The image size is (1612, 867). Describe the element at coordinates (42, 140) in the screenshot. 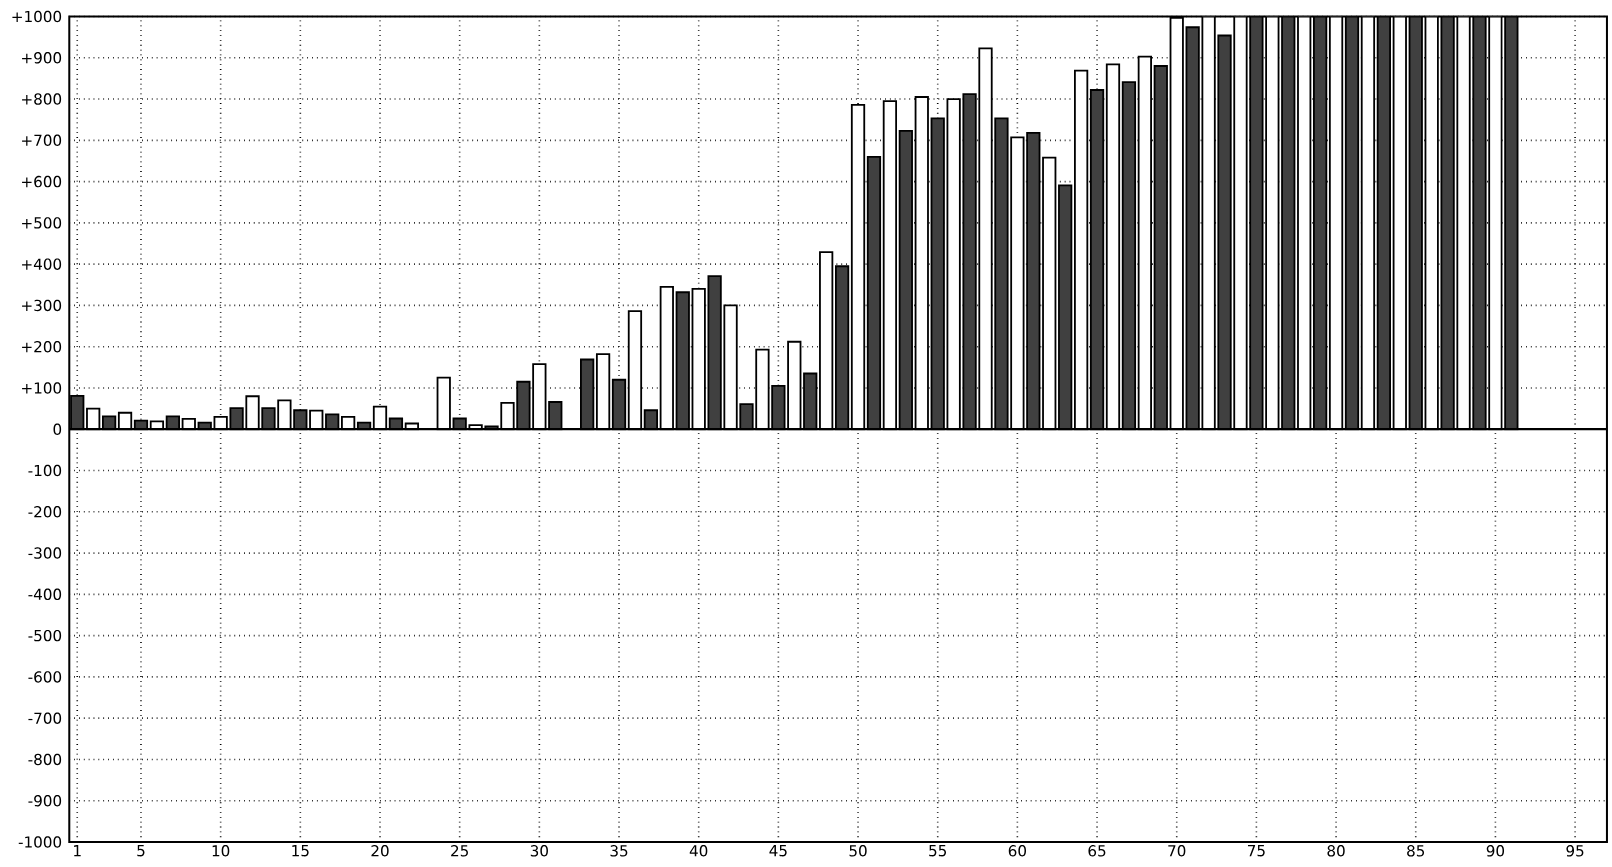

I see `y-tick-label: +700` at that location.